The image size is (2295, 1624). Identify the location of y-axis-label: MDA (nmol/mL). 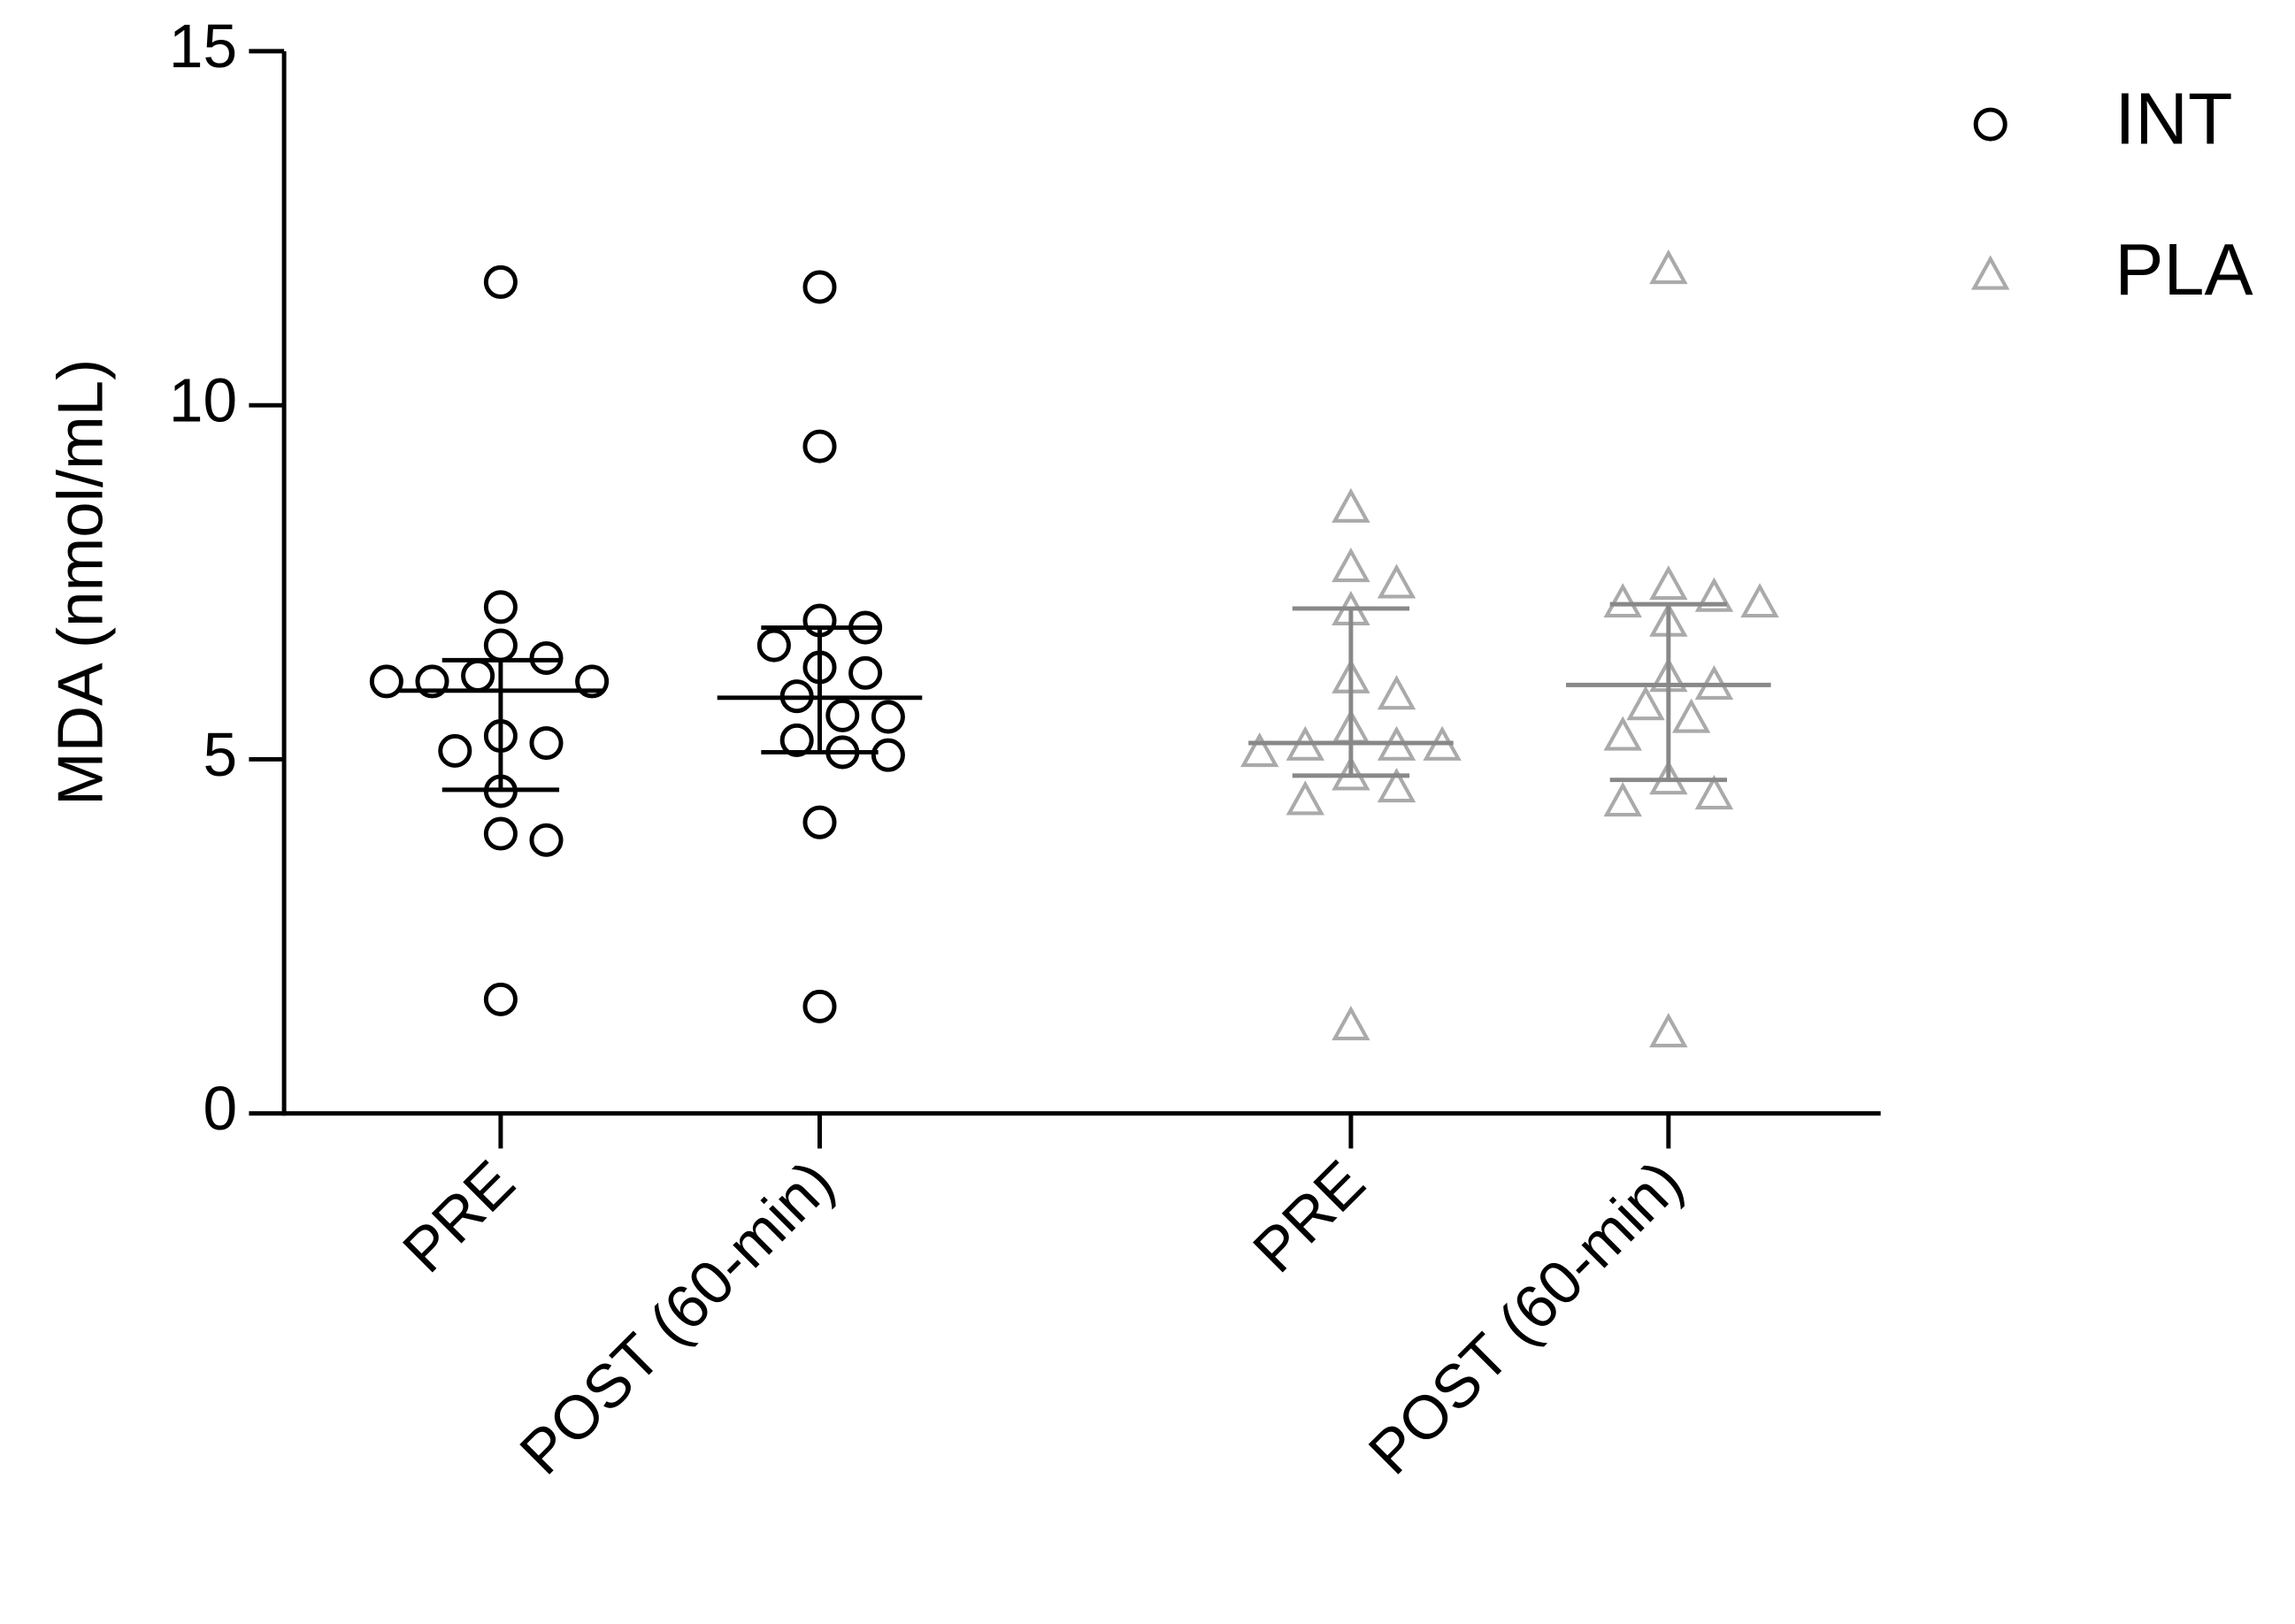
(80, 582).